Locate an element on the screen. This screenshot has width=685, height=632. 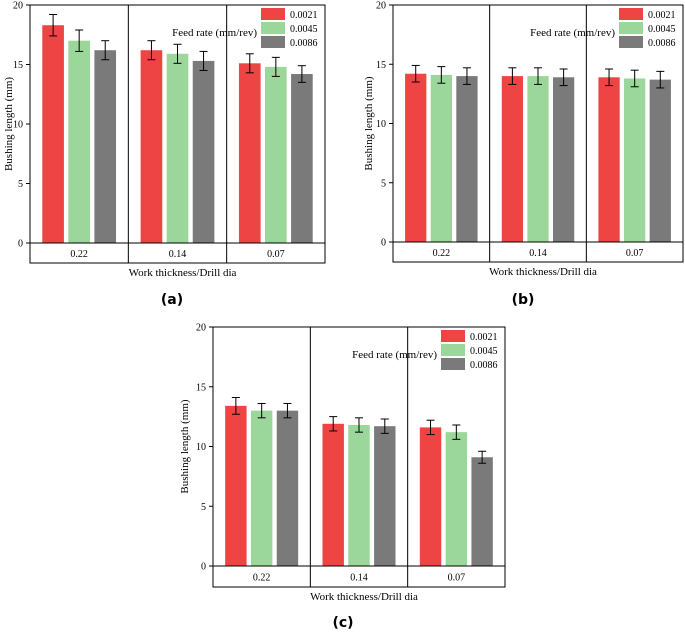
panel-label: (c) is located at coordinates (342, 623).